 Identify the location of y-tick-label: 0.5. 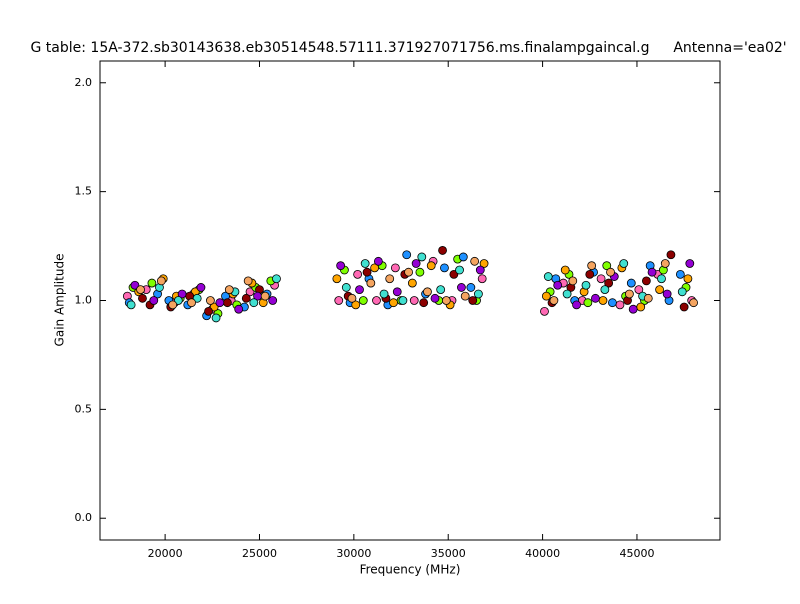
(84, 408).